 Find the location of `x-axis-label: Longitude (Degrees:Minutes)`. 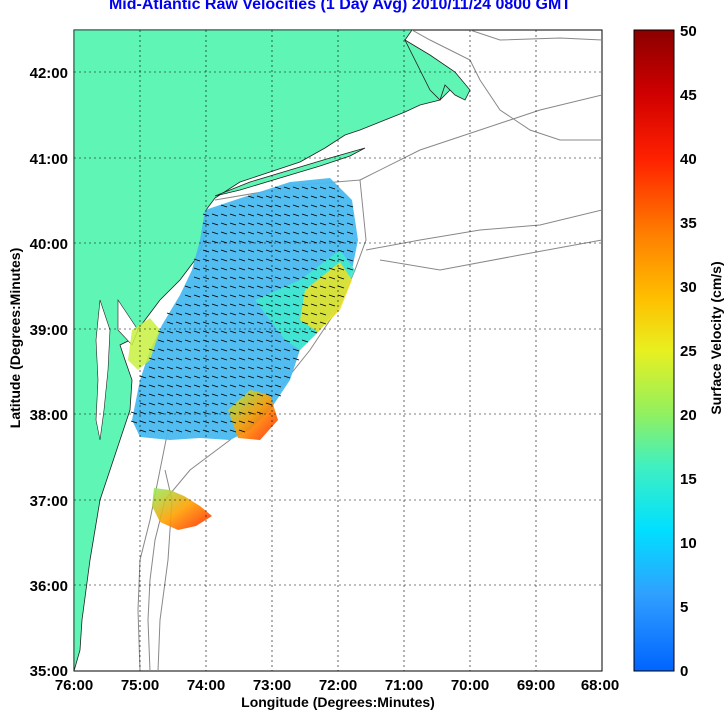

x-axis-label: Longitude (Degrees:Minutes) is located at coordinates (338, 702).